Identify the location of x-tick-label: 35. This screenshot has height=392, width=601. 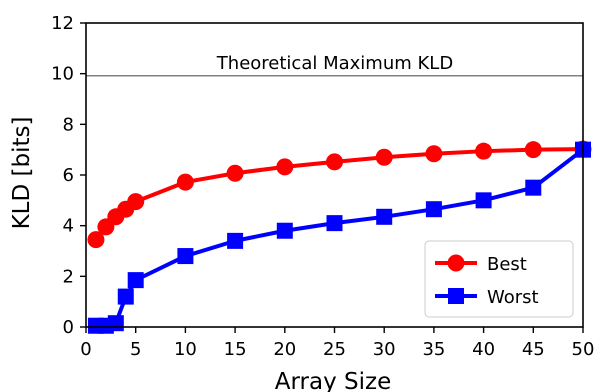
(433, 349).